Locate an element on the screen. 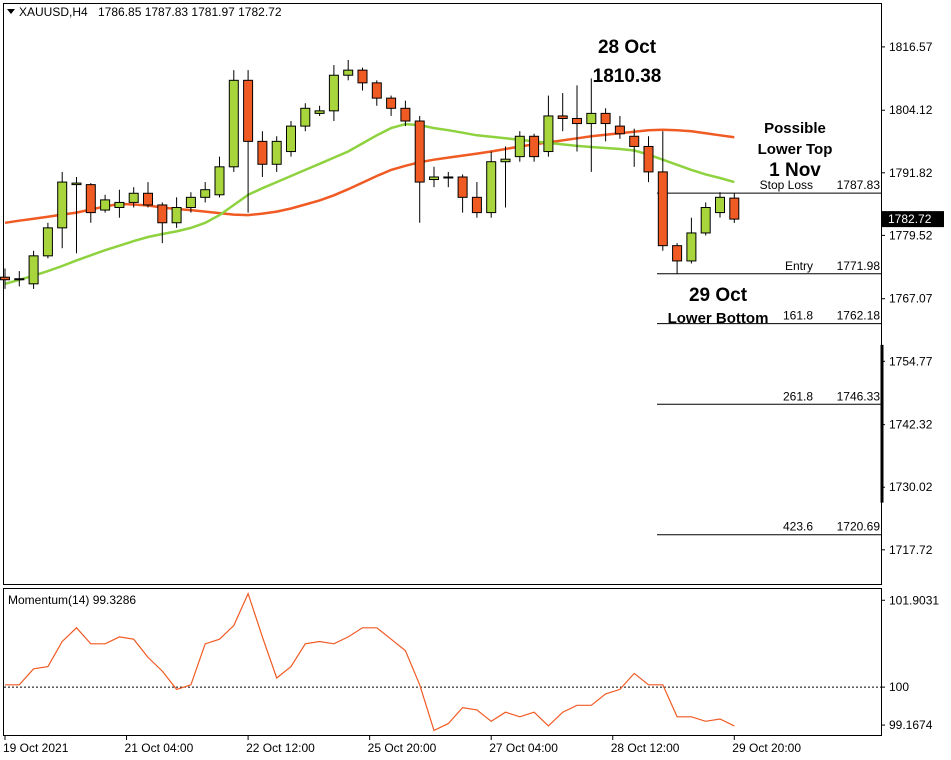 This screenshot has height=760, width=951. price-tick-label: 1767.07 is located at coordinates (911, 299).